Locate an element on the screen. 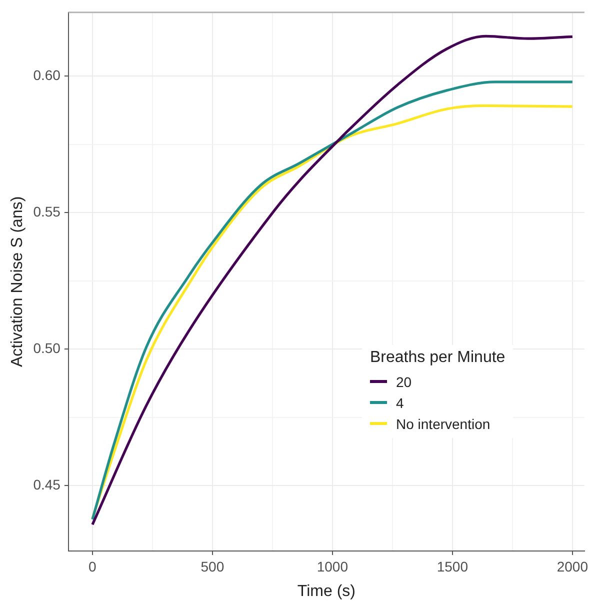  x-tick-label: 500 is located at coordinates (212, 566).